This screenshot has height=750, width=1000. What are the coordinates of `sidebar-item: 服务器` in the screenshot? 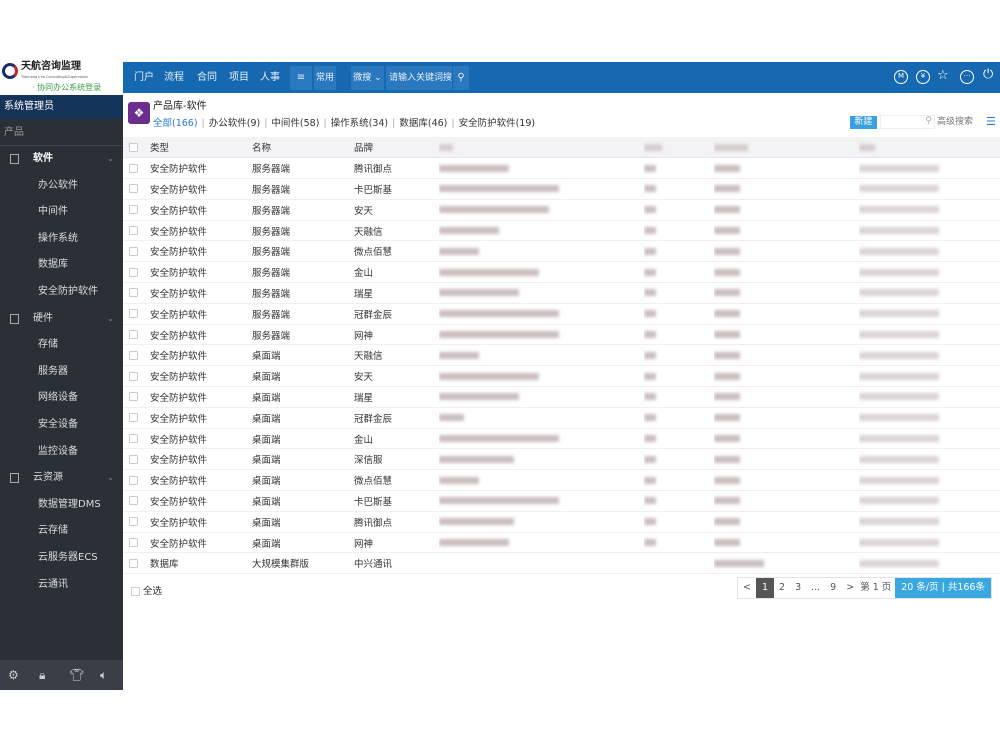 It's located at (53, 371).